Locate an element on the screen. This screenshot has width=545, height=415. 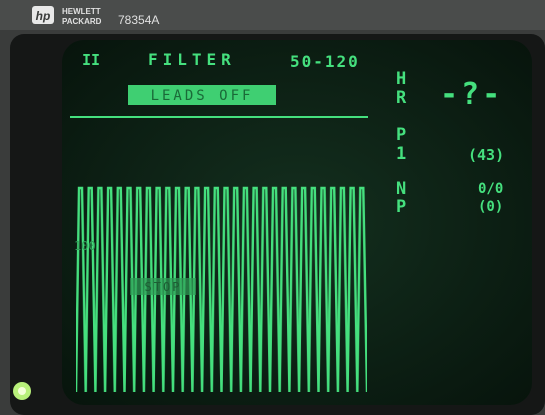
brand: PACKARD is located at coordinates (82, 21).